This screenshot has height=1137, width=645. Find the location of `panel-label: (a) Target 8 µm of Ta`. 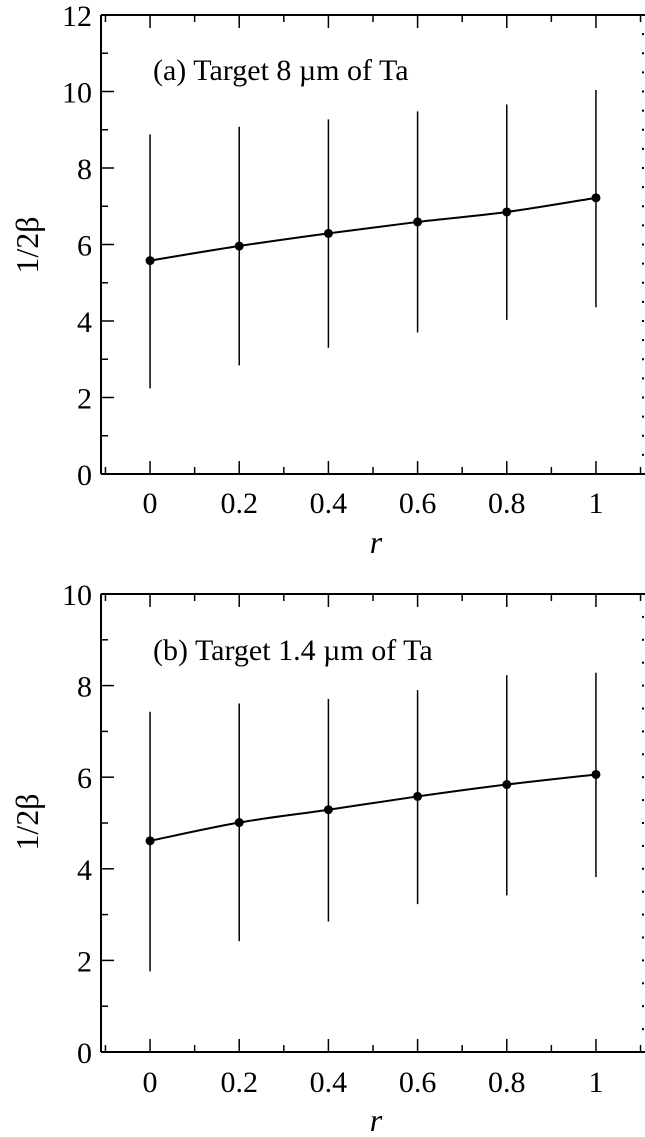

panel-label: (a) Target 8 µm of Ta is located at coordinates (281, 70).